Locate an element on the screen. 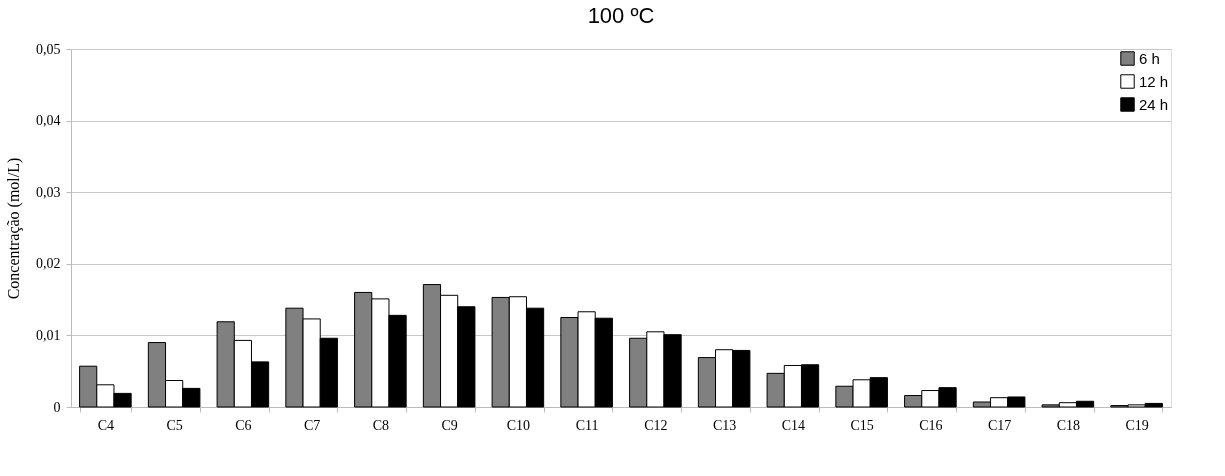  y-axis-title: Concentração (mol/L) is located at coordinates (14, 228).